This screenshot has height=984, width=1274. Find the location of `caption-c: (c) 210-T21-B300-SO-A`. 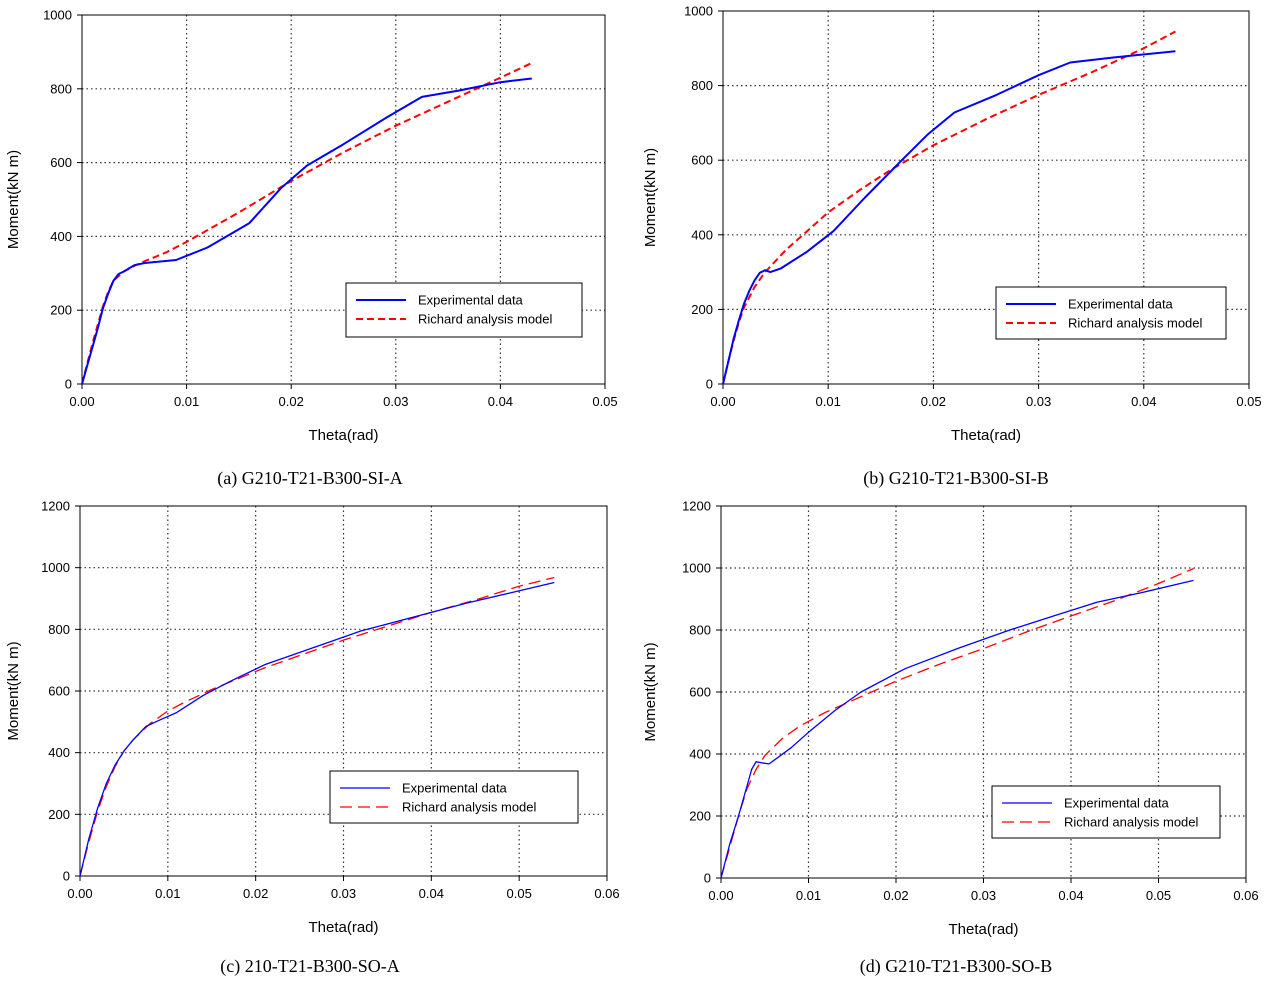

caption-c: (c) 210-T21-B300-SO-A is located at coordinates (310, 966).